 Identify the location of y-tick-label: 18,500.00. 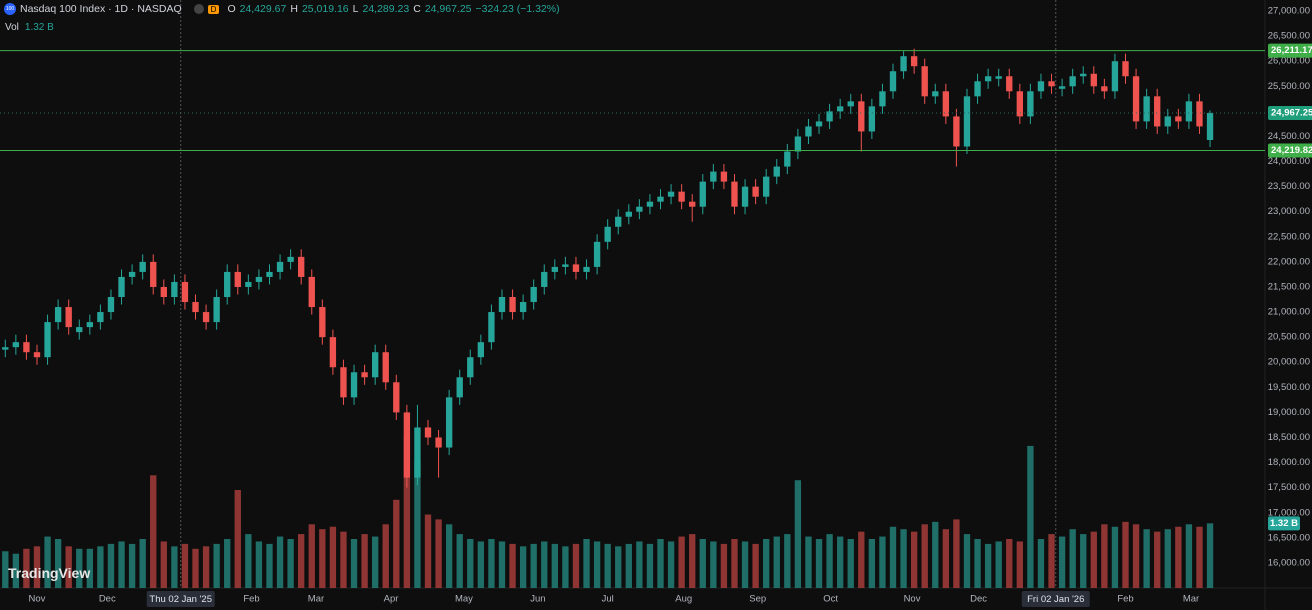
(1289, 437).